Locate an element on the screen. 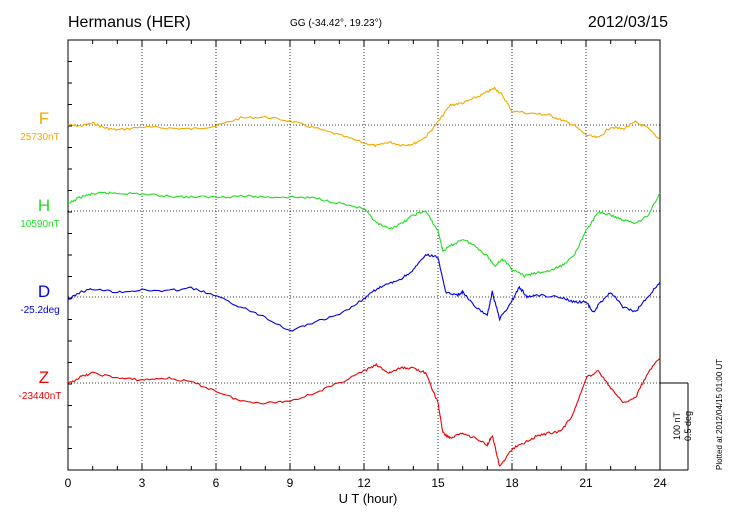  series-line-f is located at coordinates (364, 117).